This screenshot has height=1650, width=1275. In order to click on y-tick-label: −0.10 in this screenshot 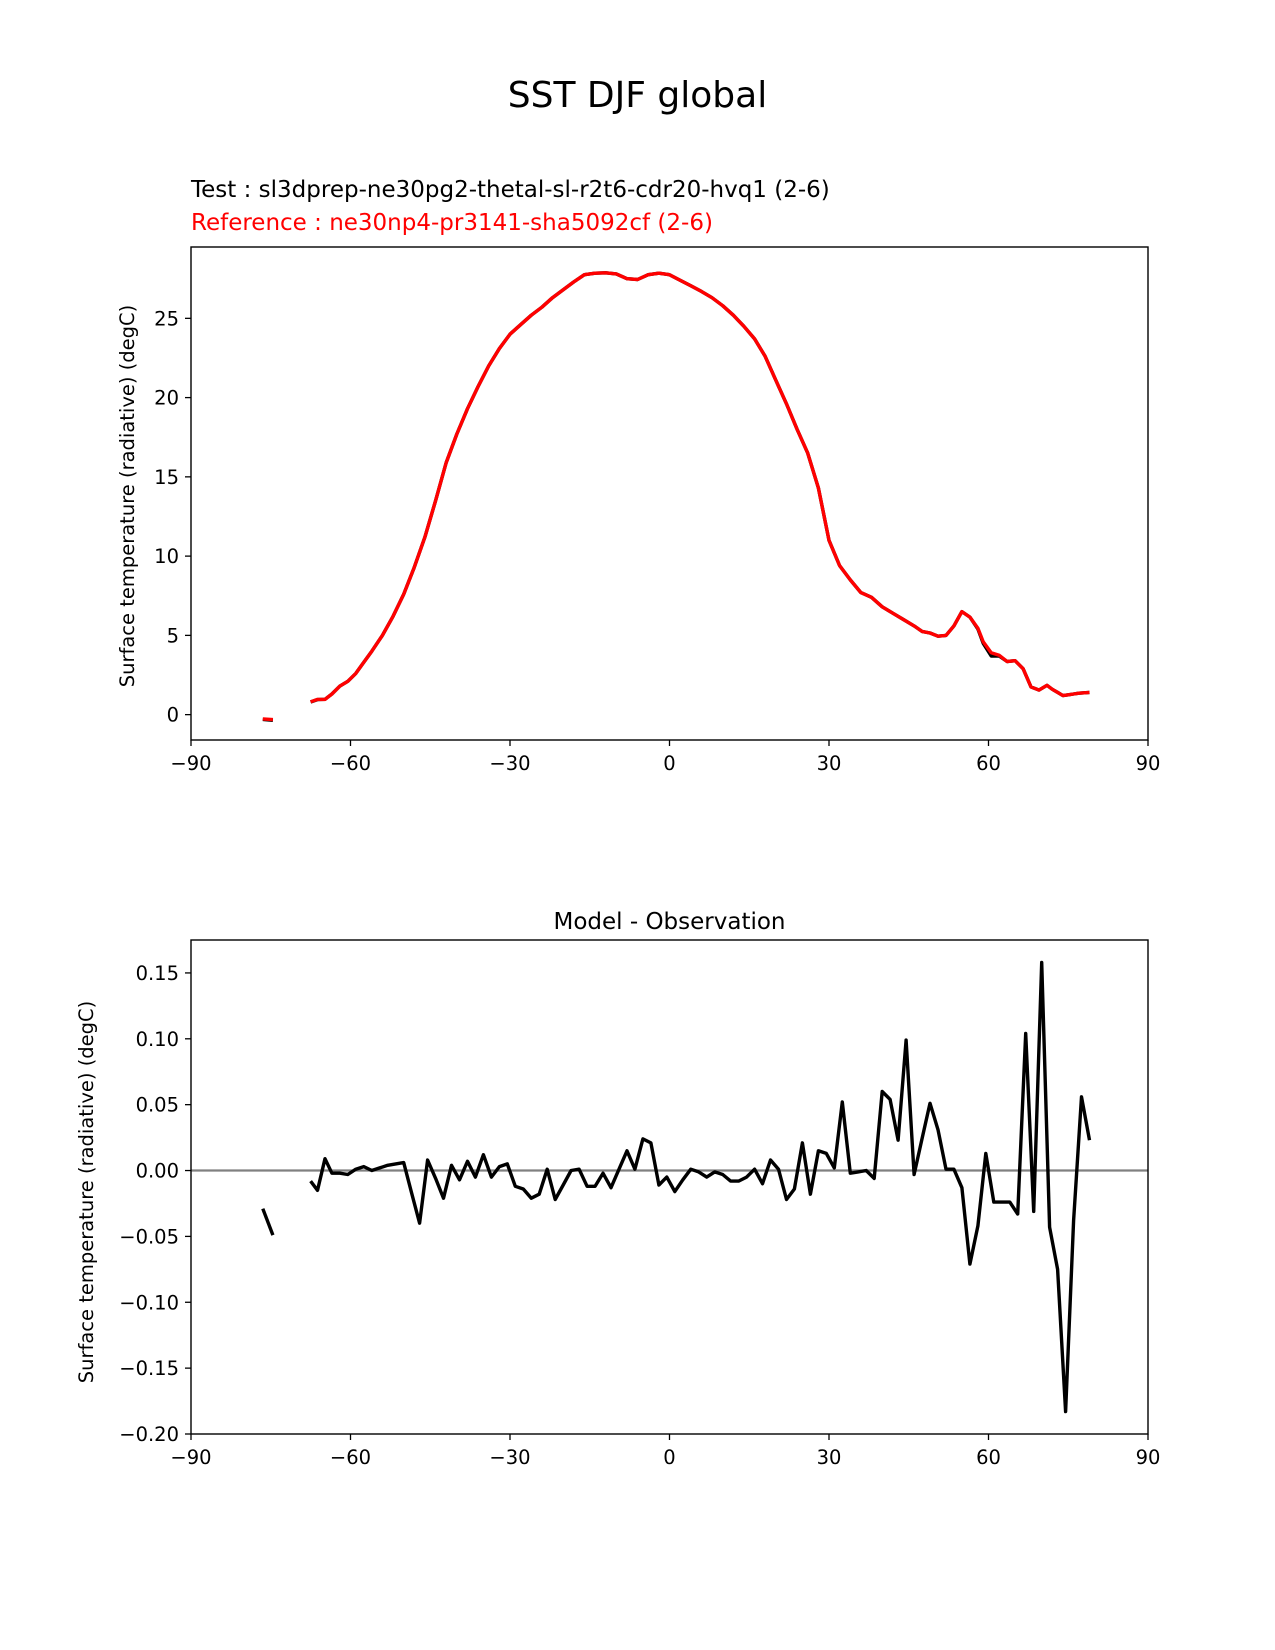, I will do `click(149, 1302)`.